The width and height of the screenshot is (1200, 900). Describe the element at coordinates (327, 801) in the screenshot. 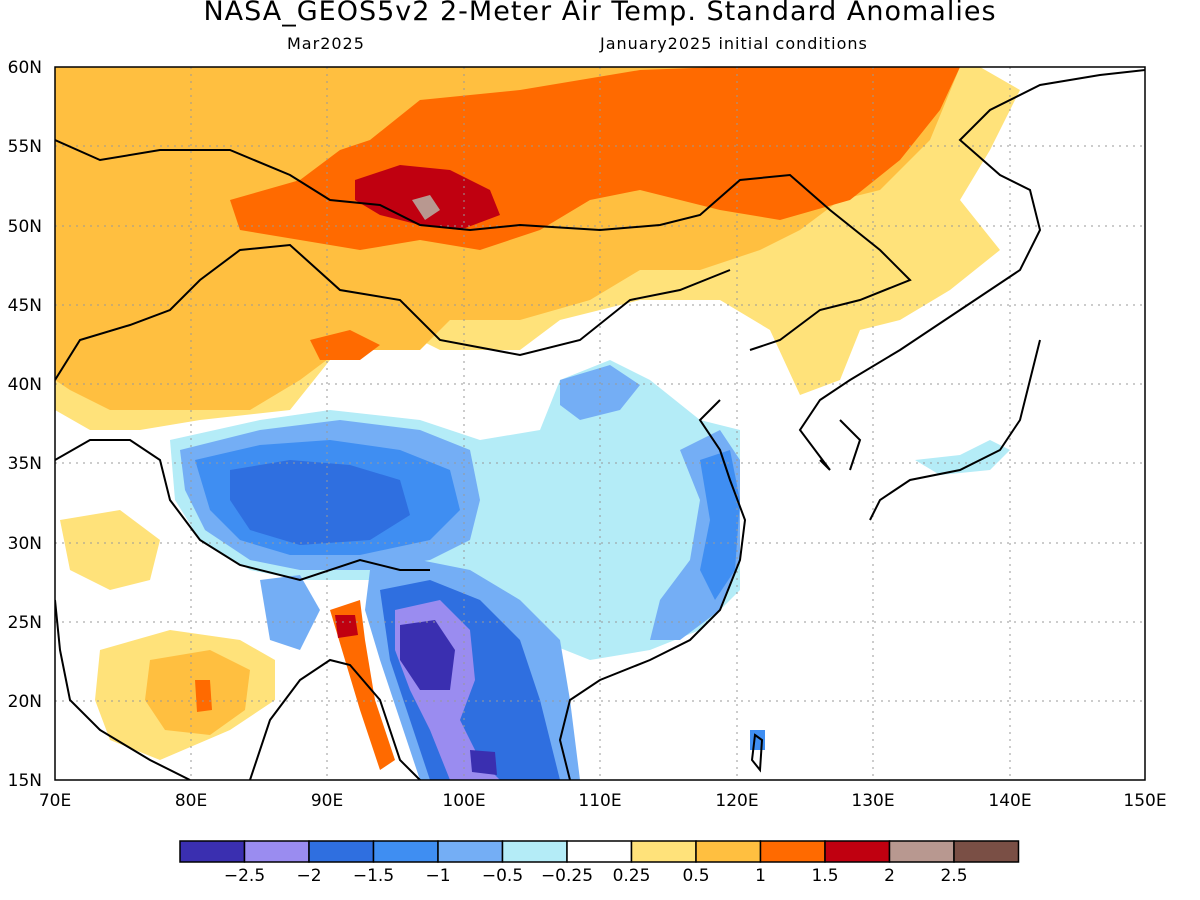

I see `lon-tick: 90E` at that location.